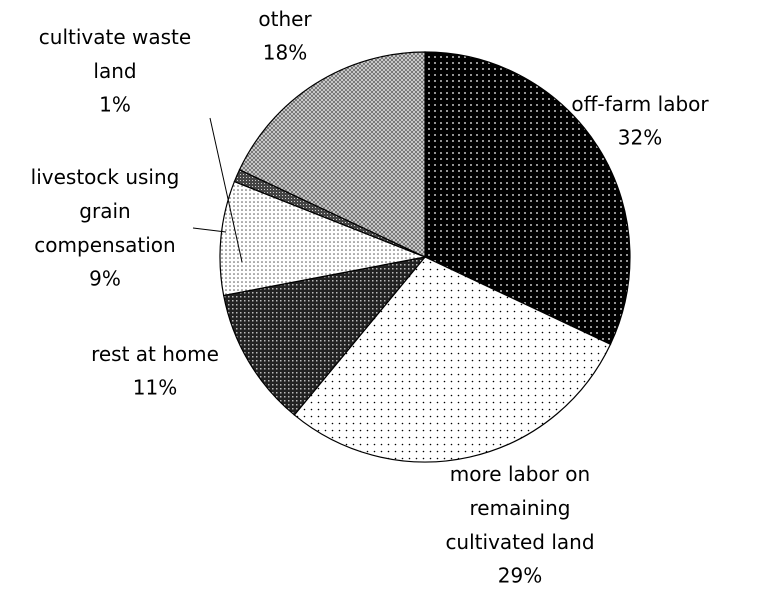 The width and height of the screenshot is (782, 591). What do you see at coordinates (520, 576) in the screenshot?
I see `slice-percent: 29%` at bounding box center [520, 576].